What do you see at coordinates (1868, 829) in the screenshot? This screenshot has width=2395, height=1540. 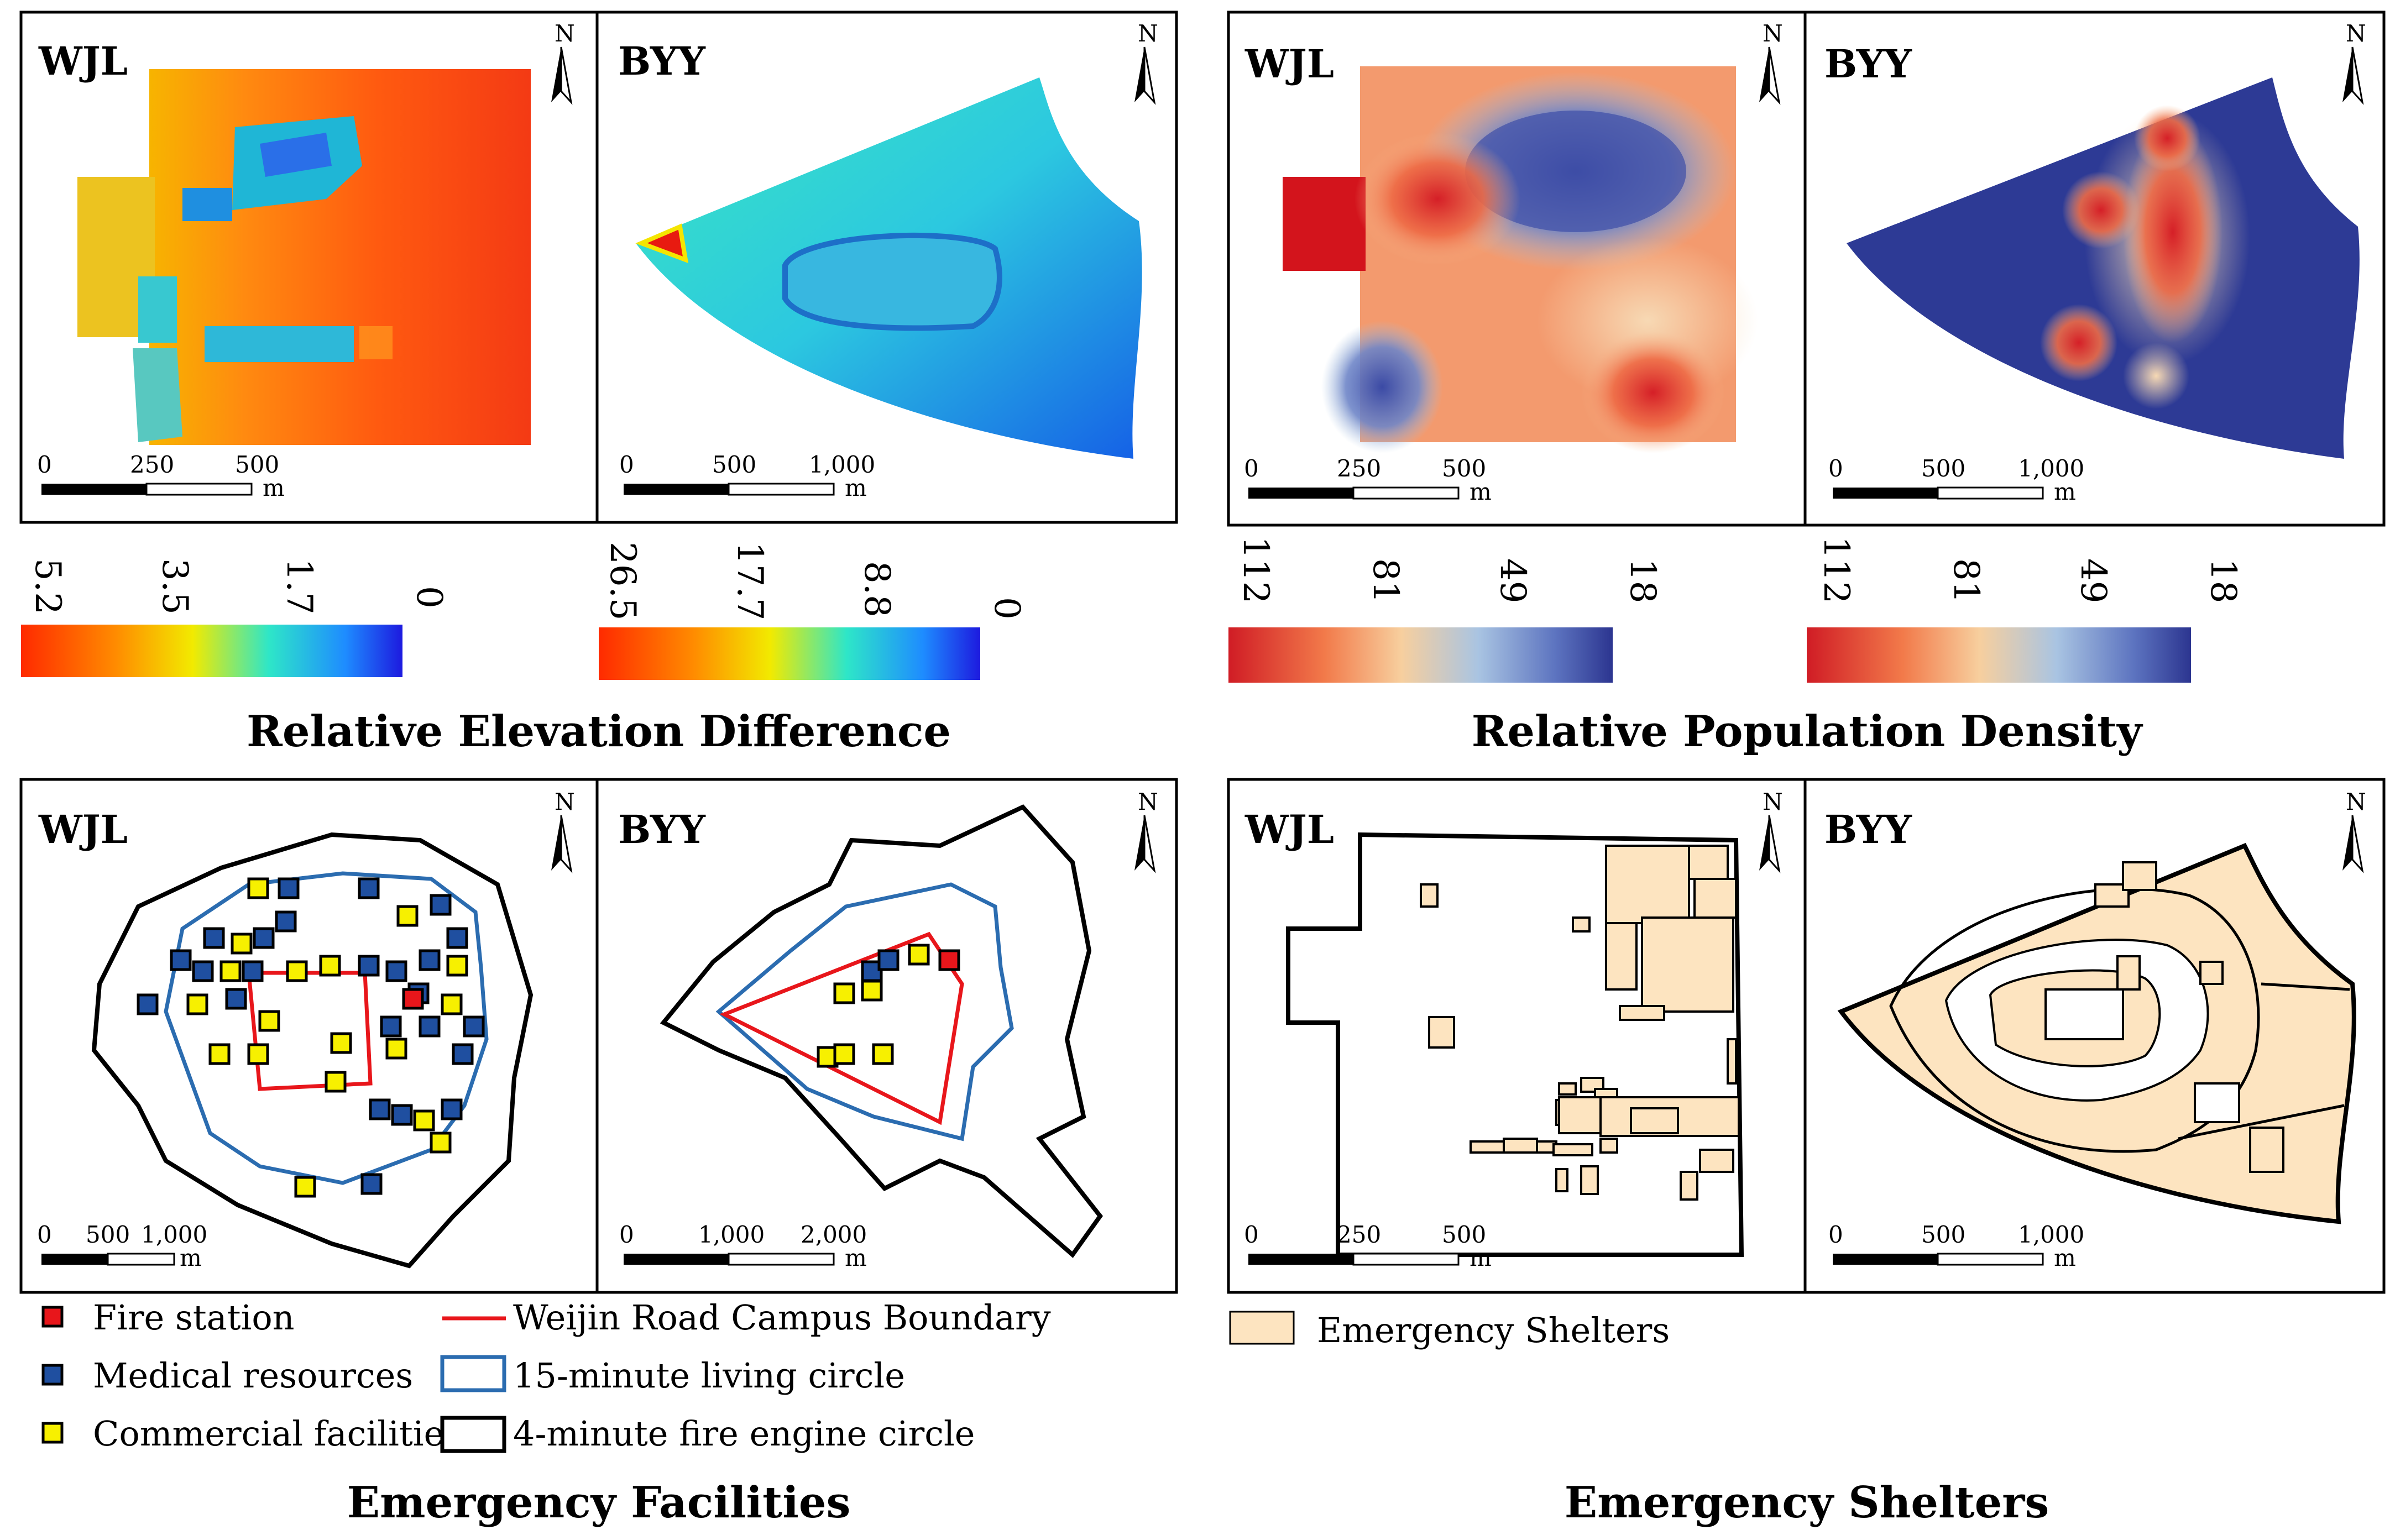 I see `site-label-byy-shel: BYY` at bounding box center [1868, 829].